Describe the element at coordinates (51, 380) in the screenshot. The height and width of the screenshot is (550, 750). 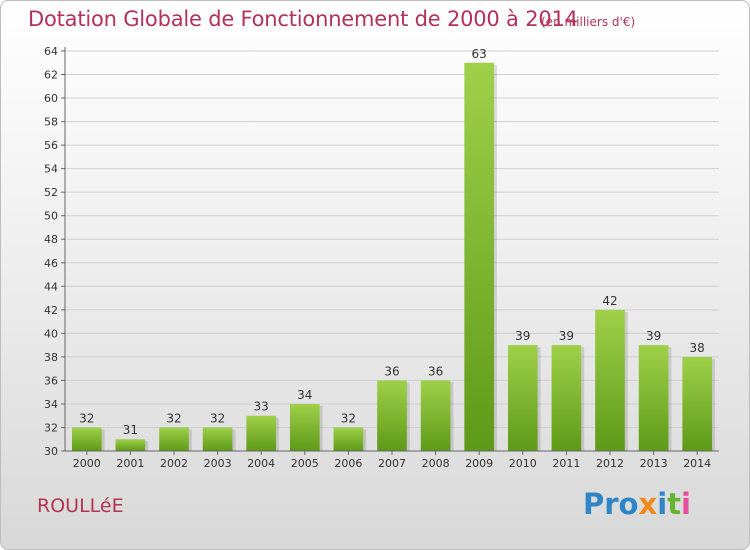
I see `y-tick-label: 36` at that location.